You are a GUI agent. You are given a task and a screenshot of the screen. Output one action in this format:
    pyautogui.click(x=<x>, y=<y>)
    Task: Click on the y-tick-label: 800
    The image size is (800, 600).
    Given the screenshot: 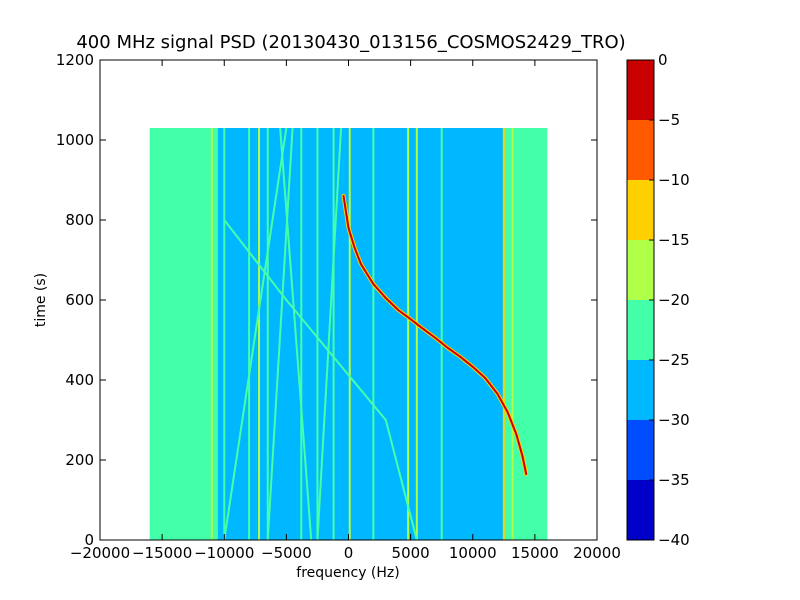 What is the action you would take?
    pyautogui.click(x=79, y=220)
    